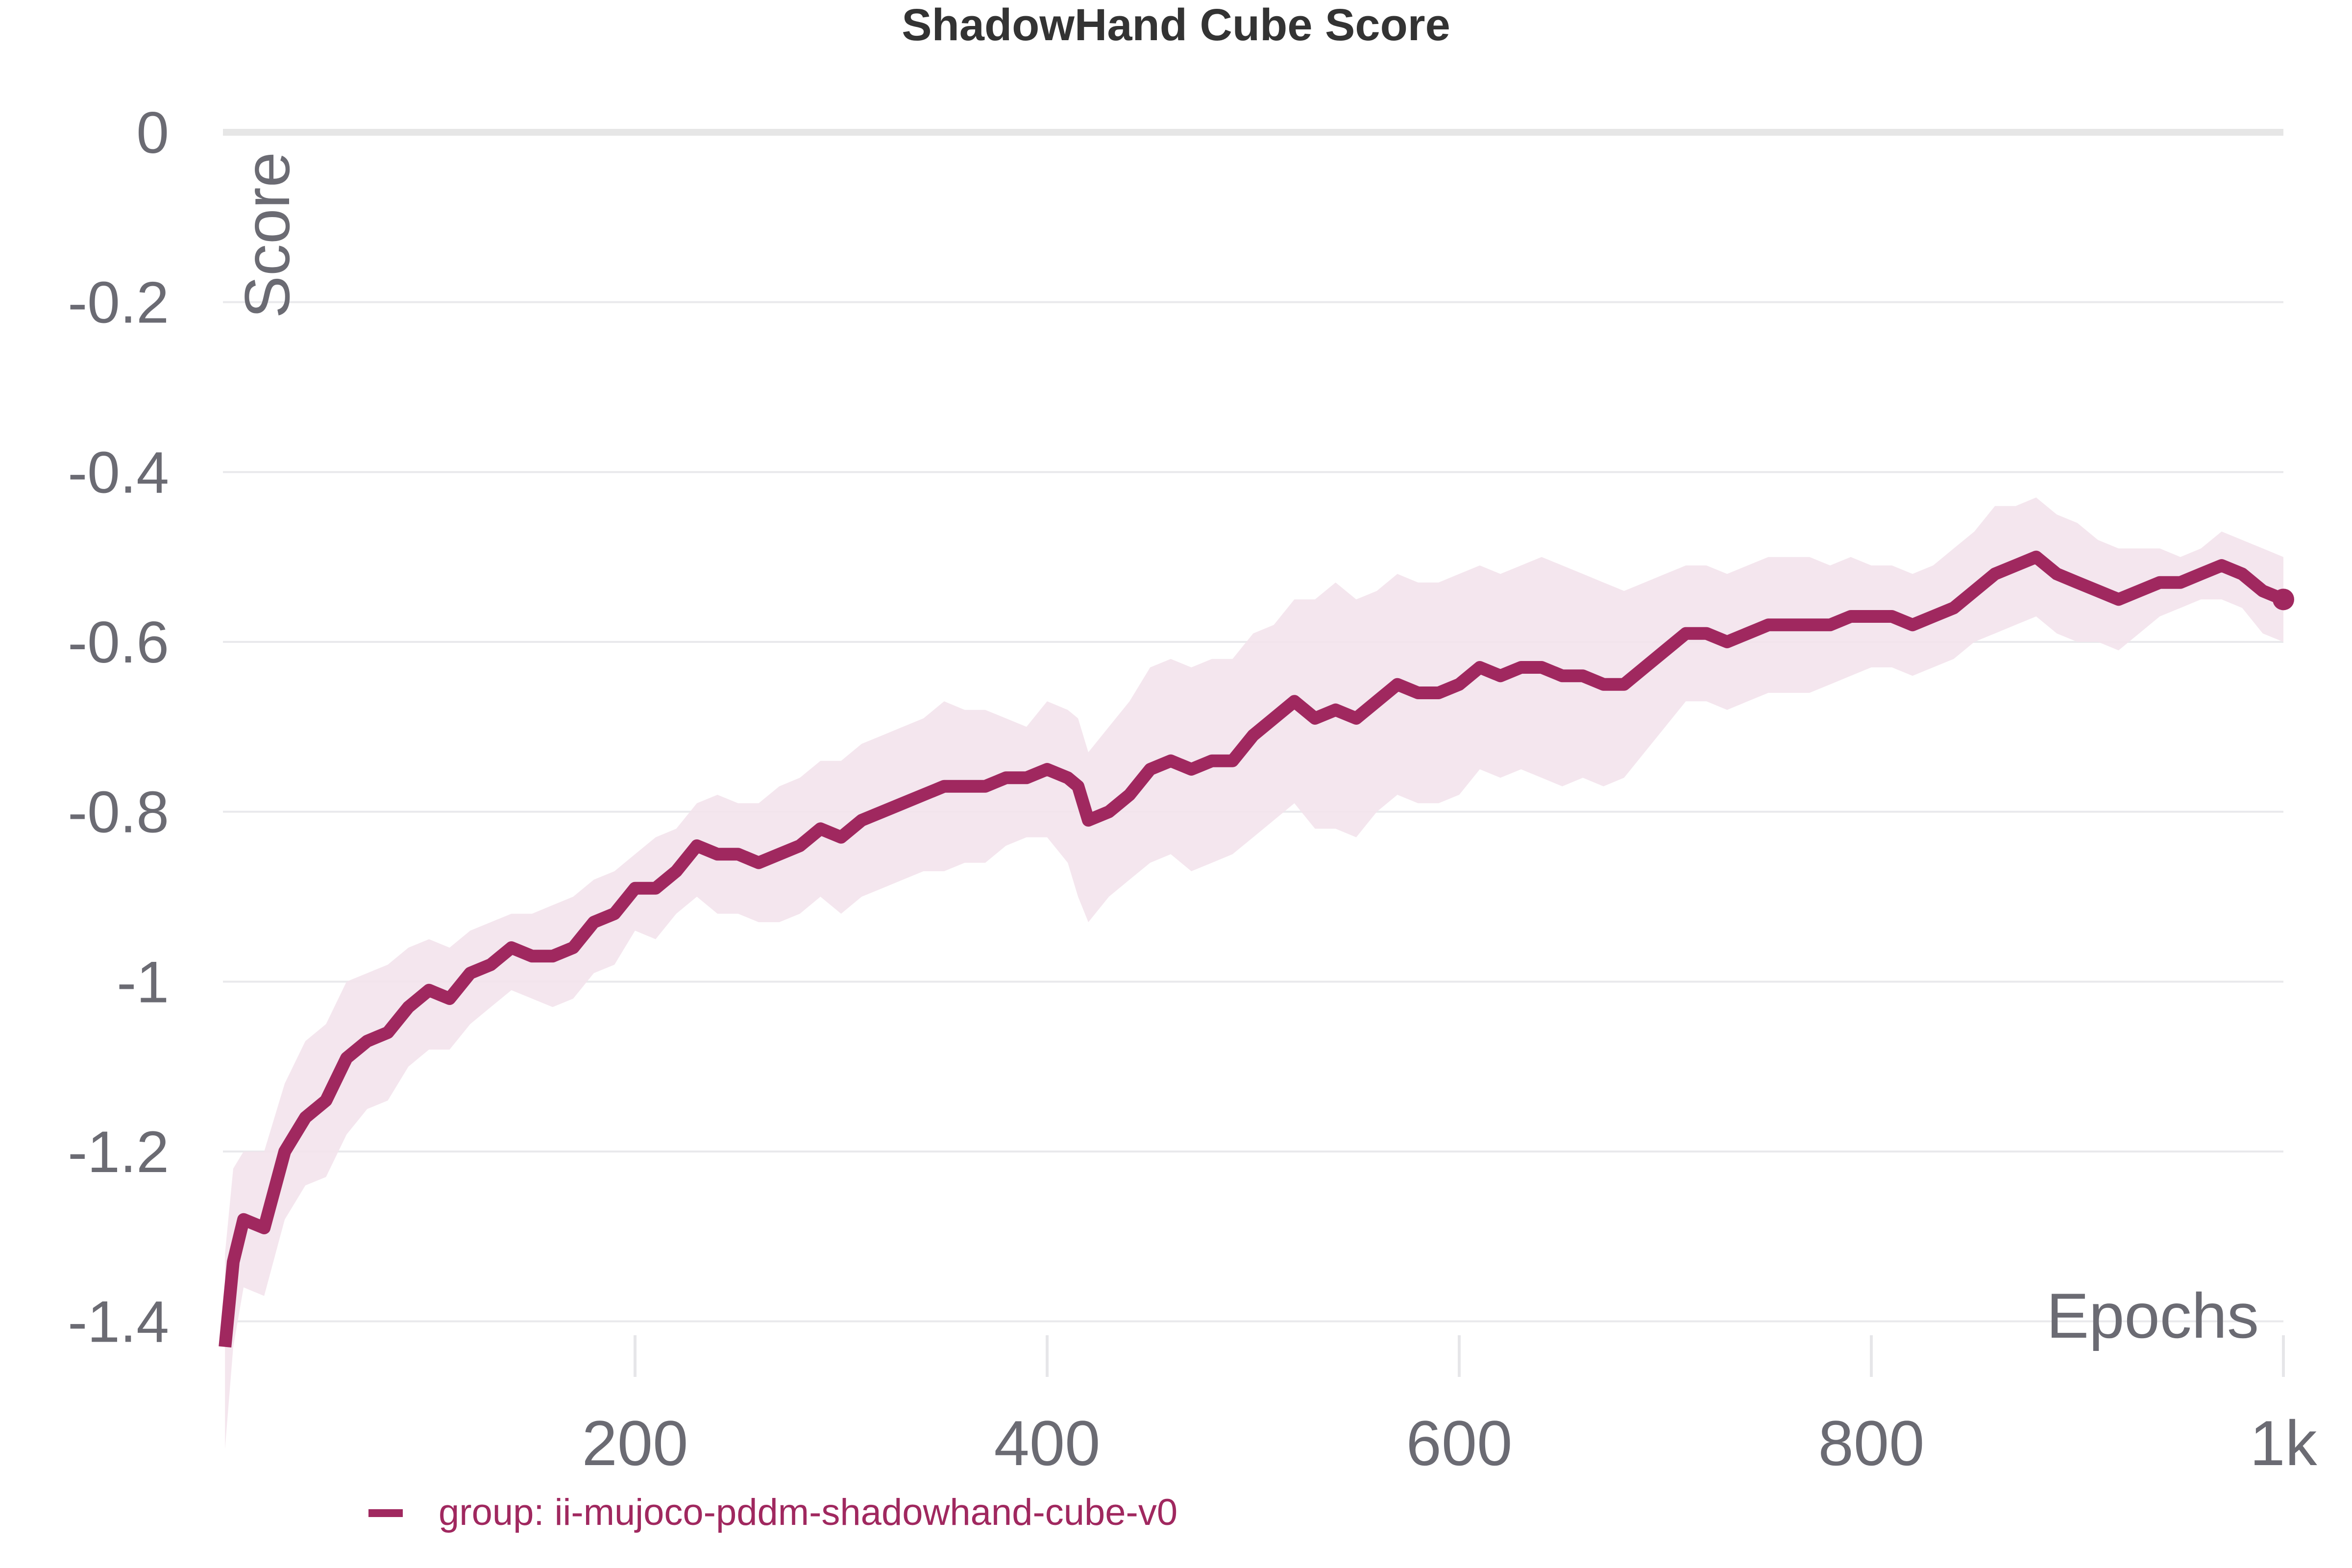 The image size is (2352, 1568). What do you see at coordinates (152, 133) in the screenshot?
I see `y-tick-label: 0` at bounding box center [152, 133].